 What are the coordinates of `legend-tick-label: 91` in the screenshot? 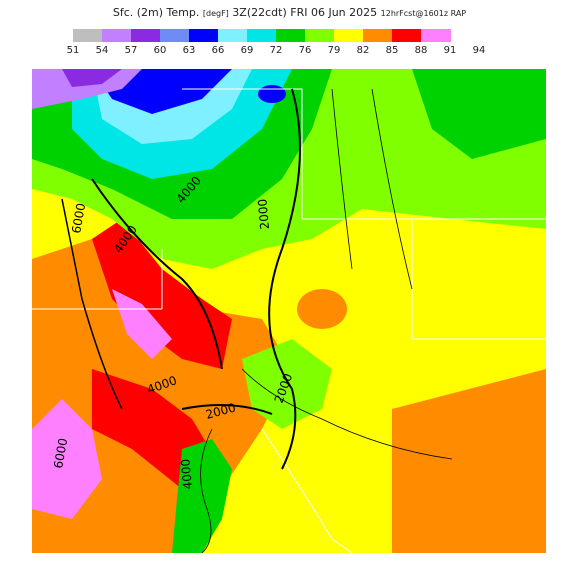 It's located at (450, 50).